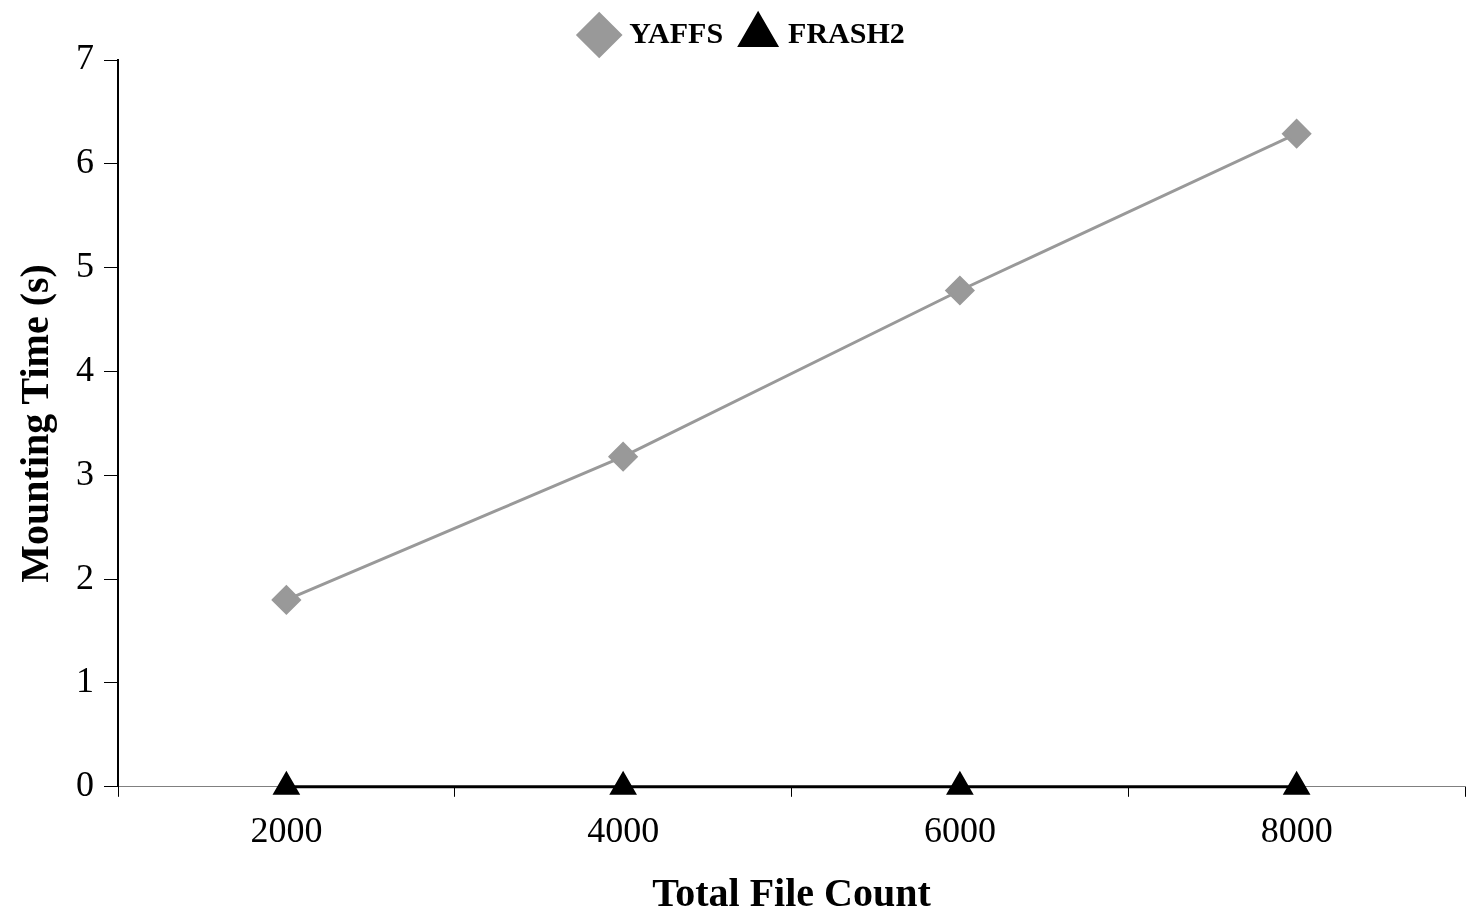 The height and width of the screenshot is (924, 1481). What do you see at coordinates (676, 32) in the screenshot?
I see `legend-label: YAFFS` at bounding box center [676, 32].